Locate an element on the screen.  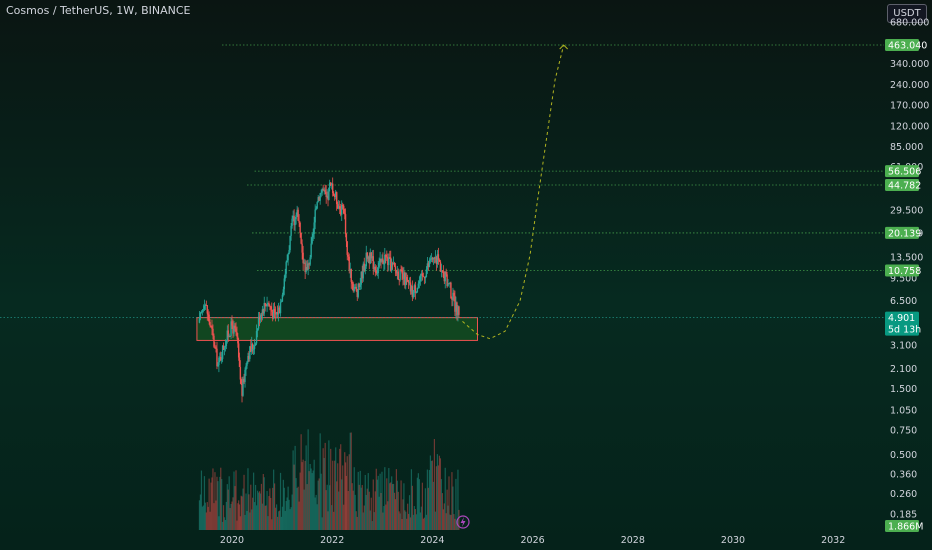
x-axis-tick-label: 2026 is located at coordinates (533, 540).